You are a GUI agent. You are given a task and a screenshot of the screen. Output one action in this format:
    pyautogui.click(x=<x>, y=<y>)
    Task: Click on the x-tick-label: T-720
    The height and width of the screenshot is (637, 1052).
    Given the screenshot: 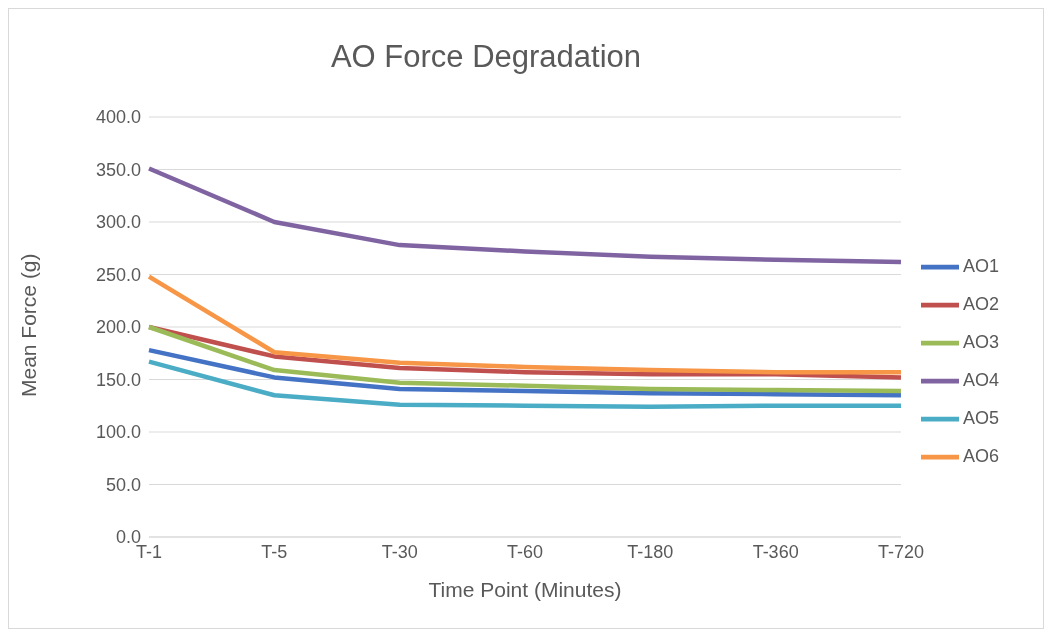 What is the action you would take?
    pyautogui.click(x=900, y=551)
    